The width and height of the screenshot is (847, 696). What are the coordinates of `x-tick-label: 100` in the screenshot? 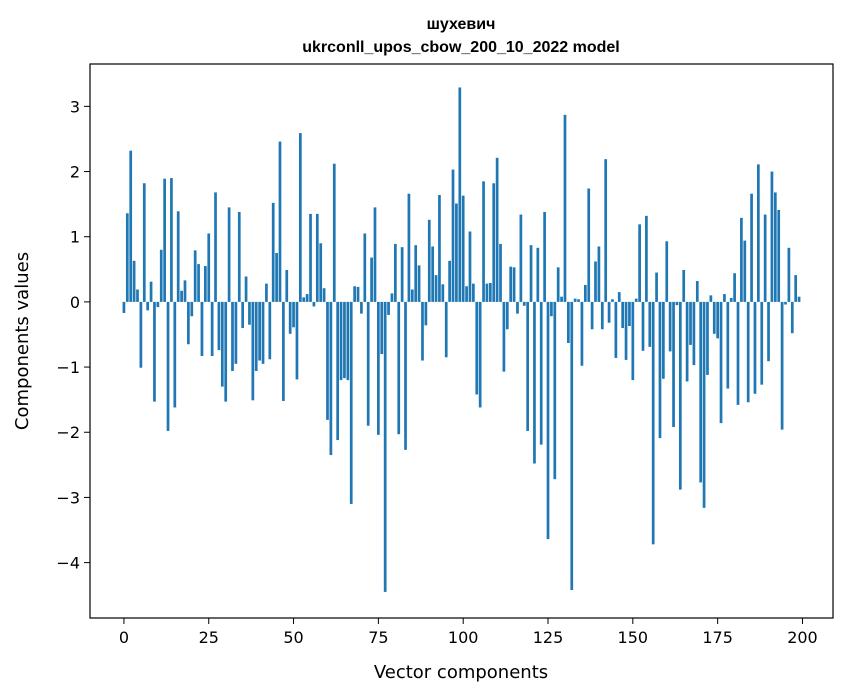 It's located at (463, 637).